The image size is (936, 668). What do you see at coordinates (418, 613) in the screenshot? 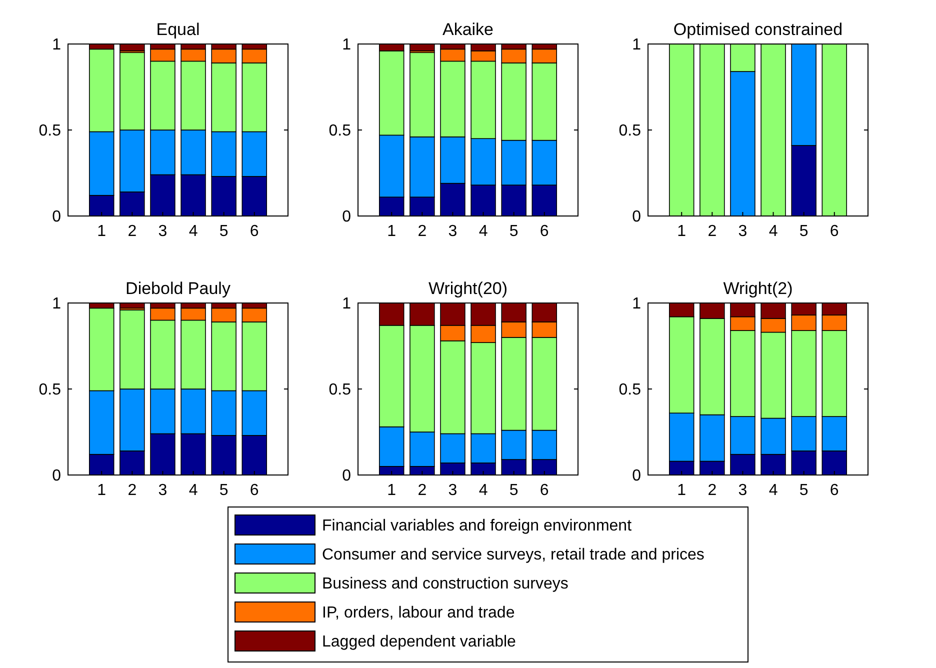
I see `legend-label: IP, orders, labour and trade` at bounding box center [418, 613].